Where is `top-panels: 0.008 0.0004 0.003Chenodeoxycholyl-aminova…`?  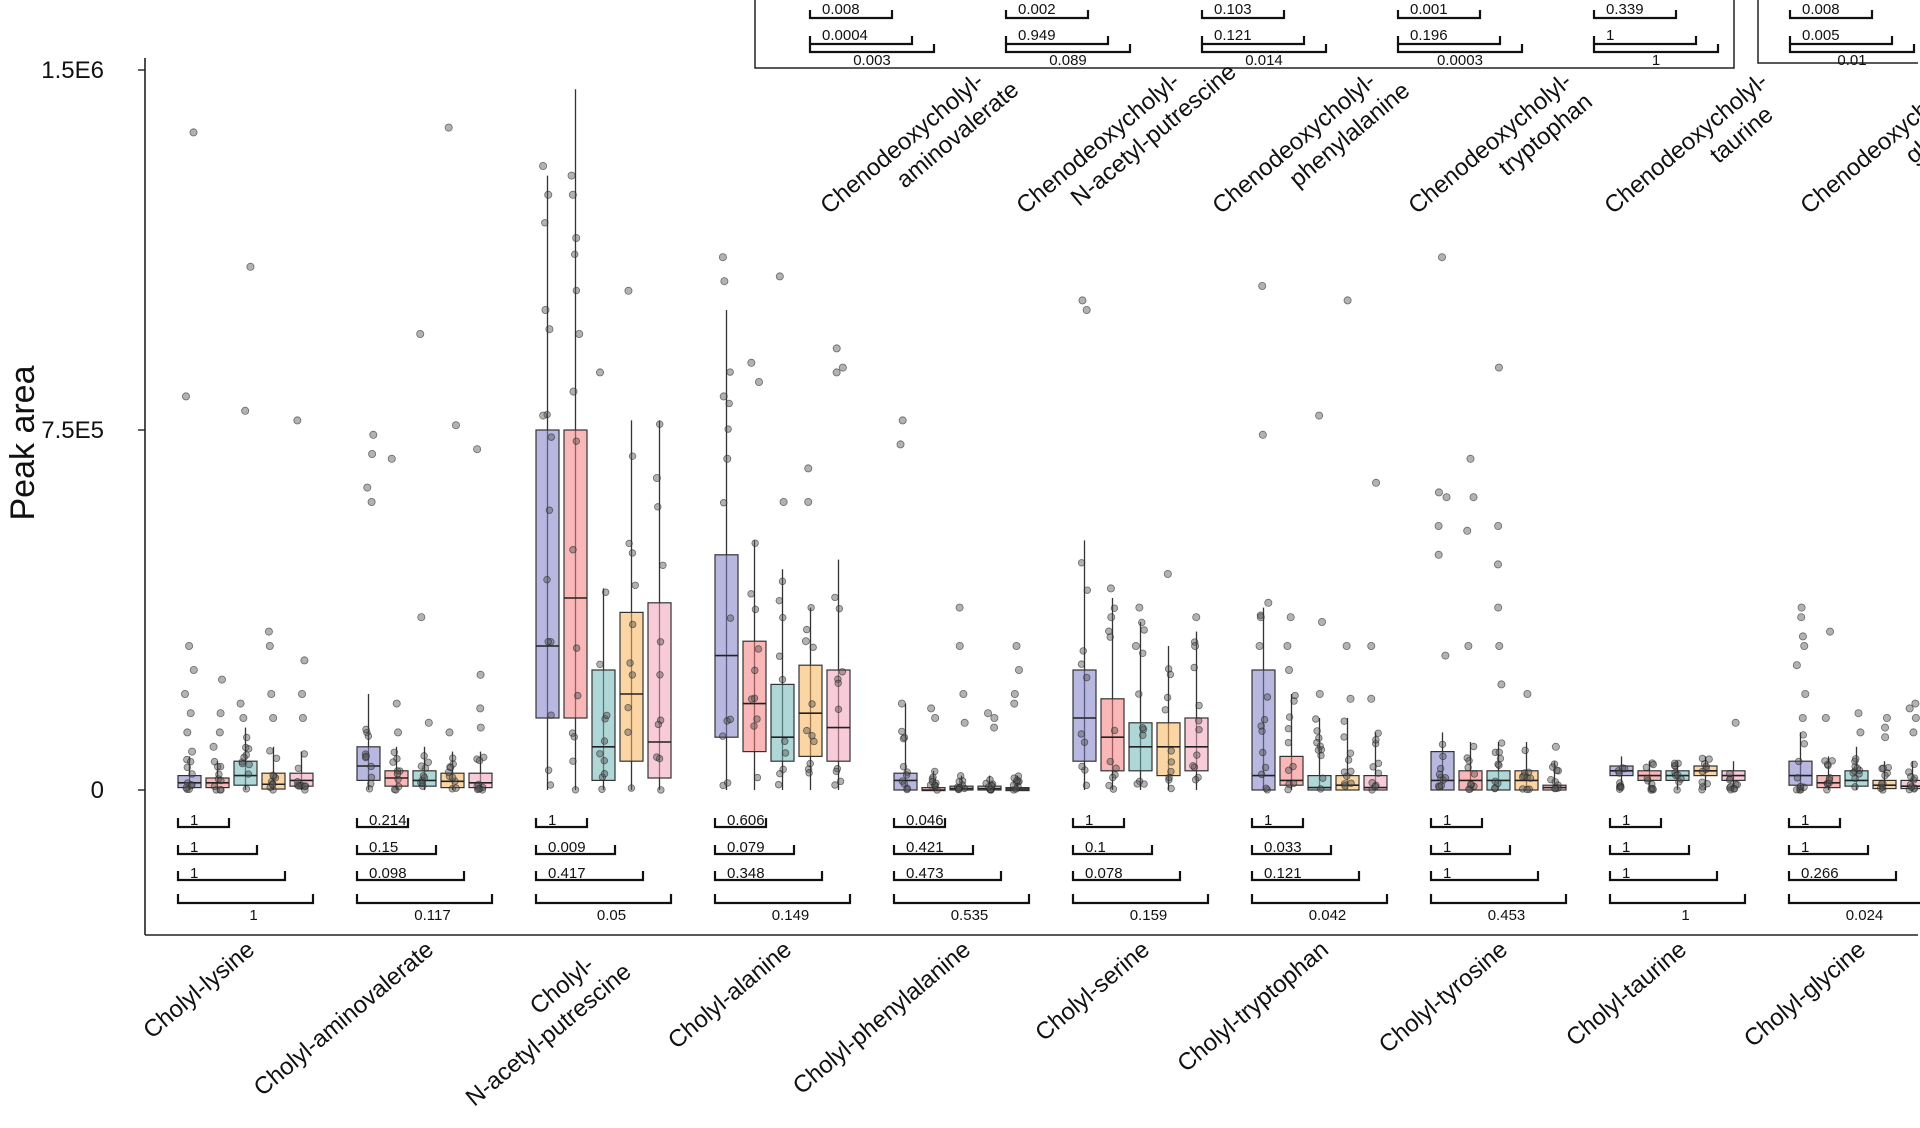
top-panels: 0.008 0.0004 0.003Chenodeoxycholyl-aminova… is located at coordinates (1337, 121).